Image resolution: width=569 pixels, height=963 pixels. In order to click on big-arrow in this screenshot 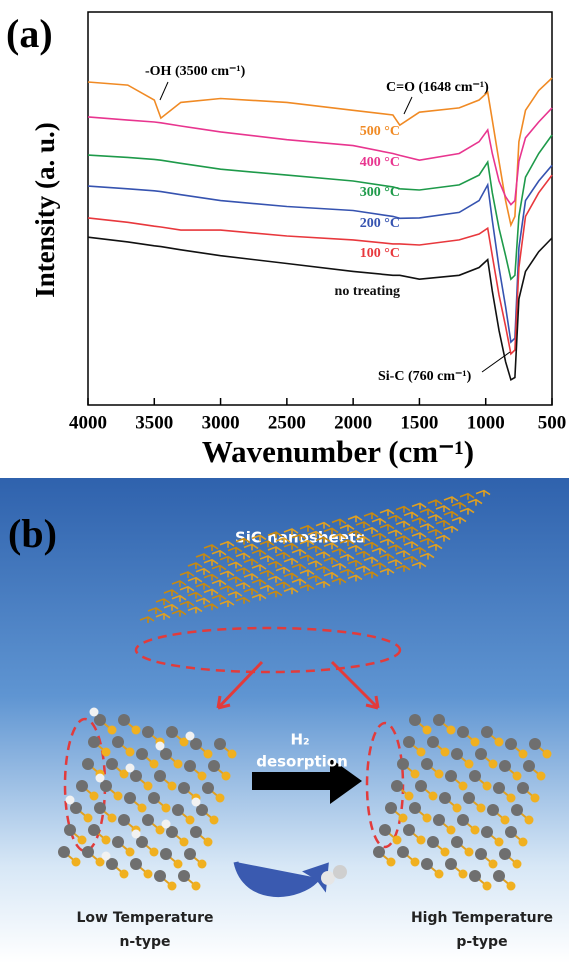, I will do `click(307, 781)`.